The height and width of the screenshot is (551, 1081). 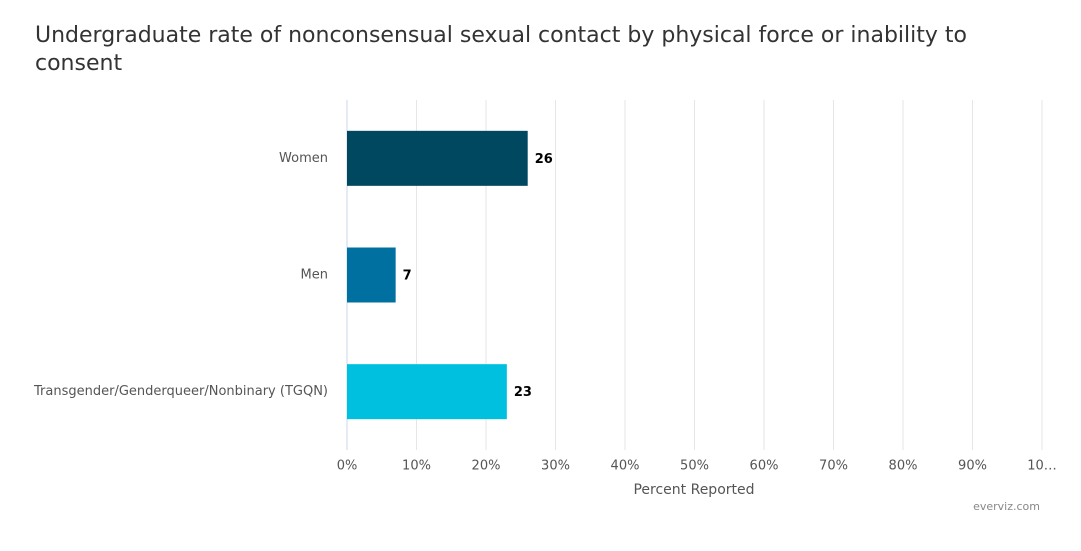 What do you see at coordinates (764, 466) in the screenshot?
I see `x-tick-label: 60%` at bounding box center [764, 466].